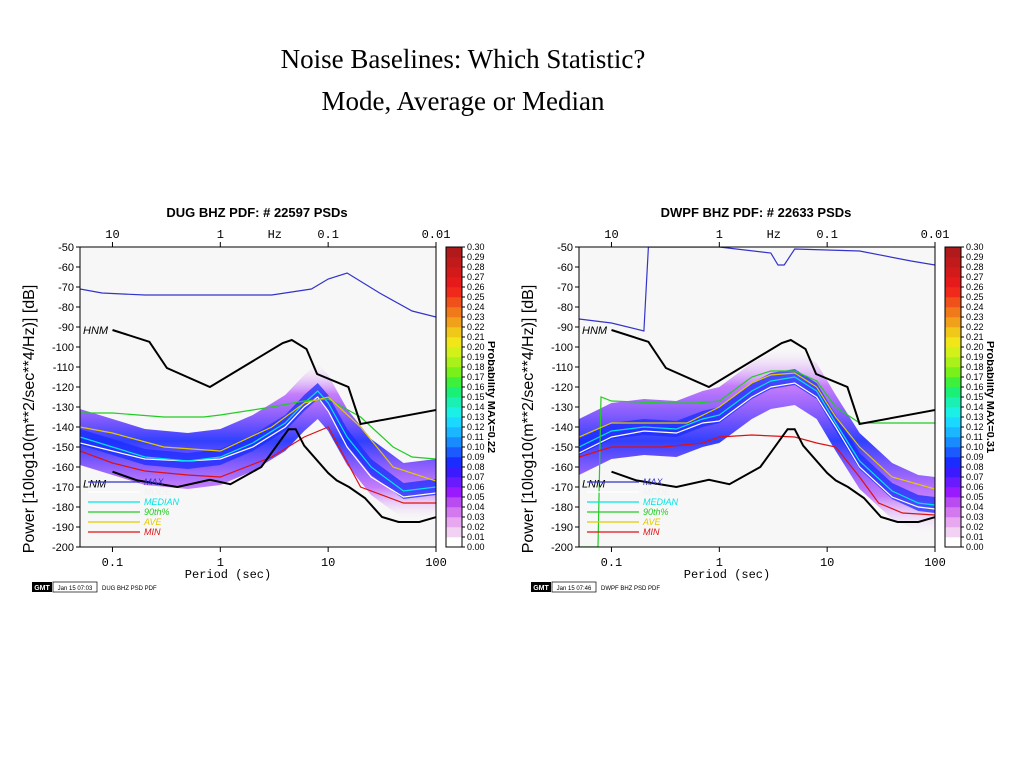 The width and height of the screenshot is (1024, 768). What do you see at coordinates (528, 419) in the screenshot?
I see `y-axis-label: Power [10log10(m**2/sec**4/Hz)] [dB]` at bounding box center [528, 419].